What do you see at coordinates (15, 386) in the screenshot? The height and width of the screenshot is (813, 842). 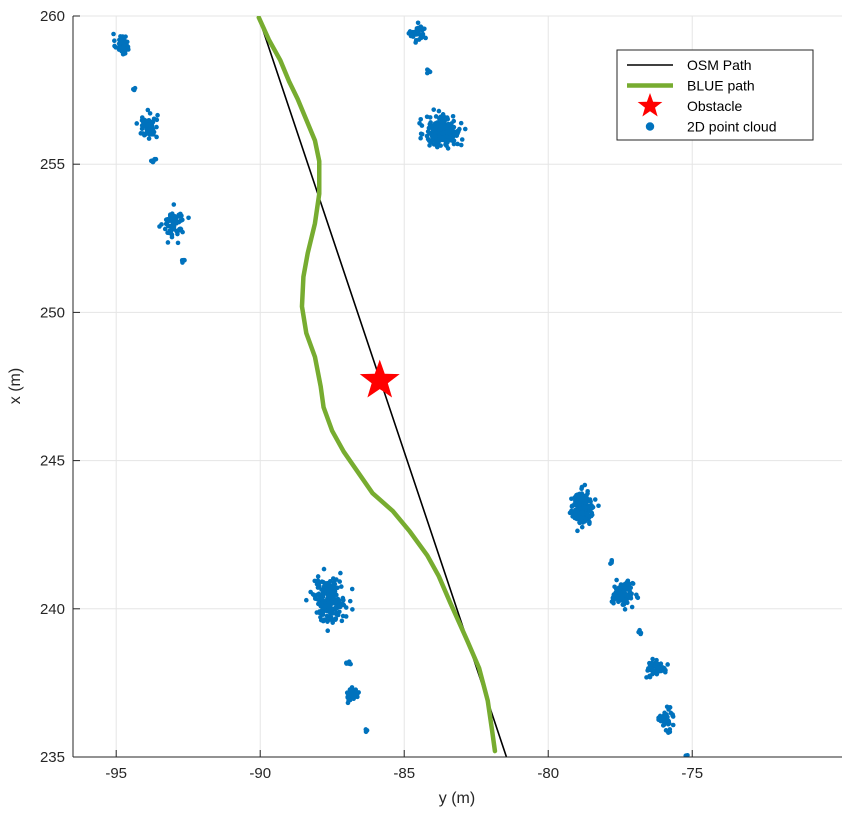 I see `y-axis-label: x (m)` at bounding box center [15, 386].